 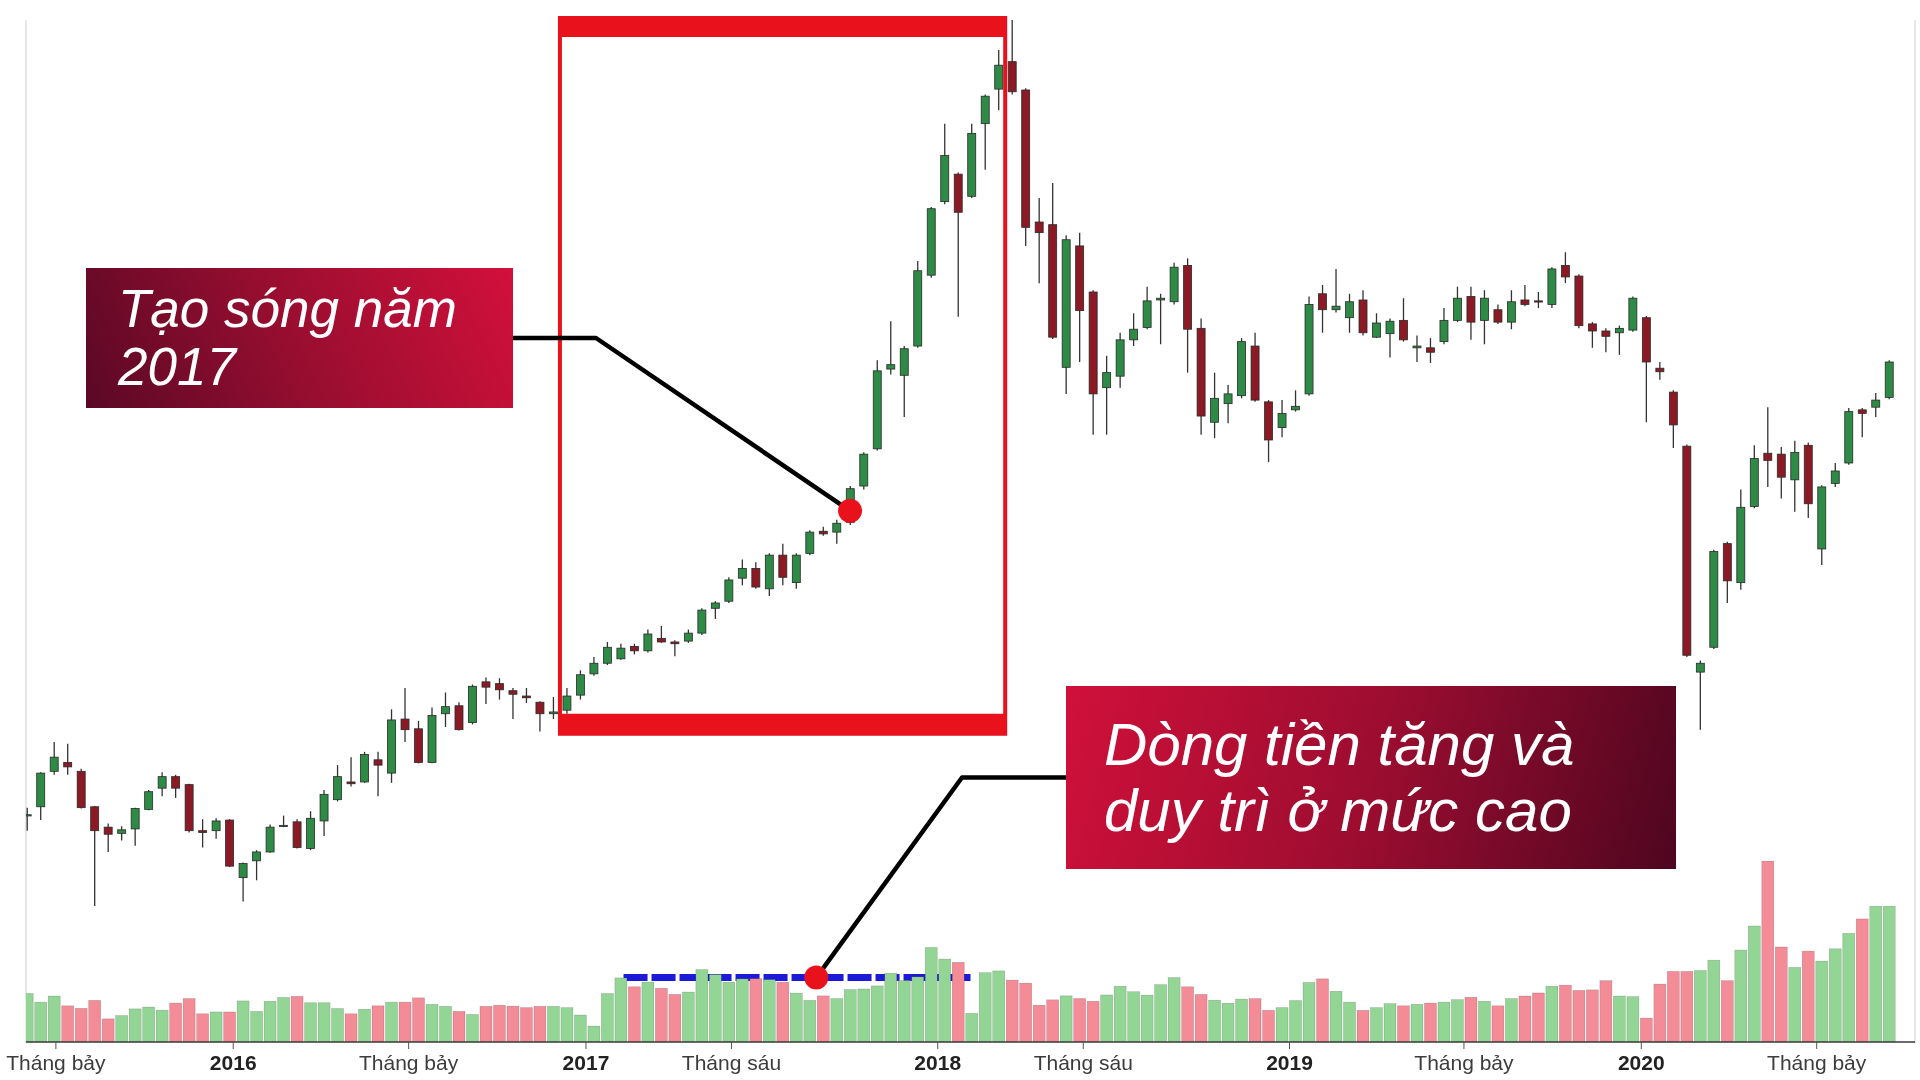 What do you see at coordinates (1340, 777) in the screenshot?
I see `annotation: Dòng tiền tăng và duy trì ở mức cao` at bounding box center [1340, 777].